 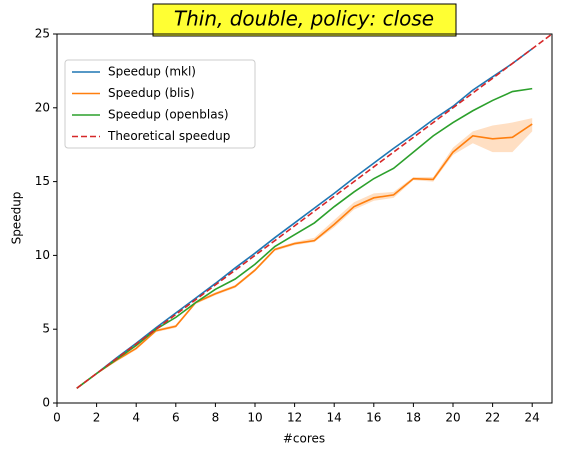 What do you see at coordinates (46, 403) in the screenshot?
I see `y-tick-label: 0` at bounding box center [46, 403].